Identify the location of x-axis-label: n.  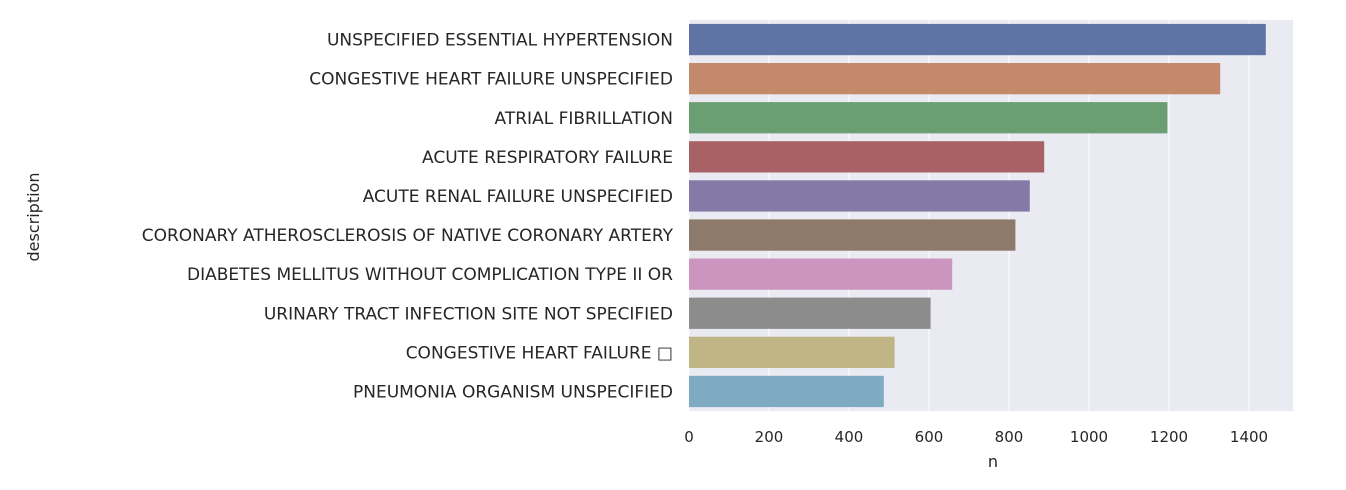
(993, 461).